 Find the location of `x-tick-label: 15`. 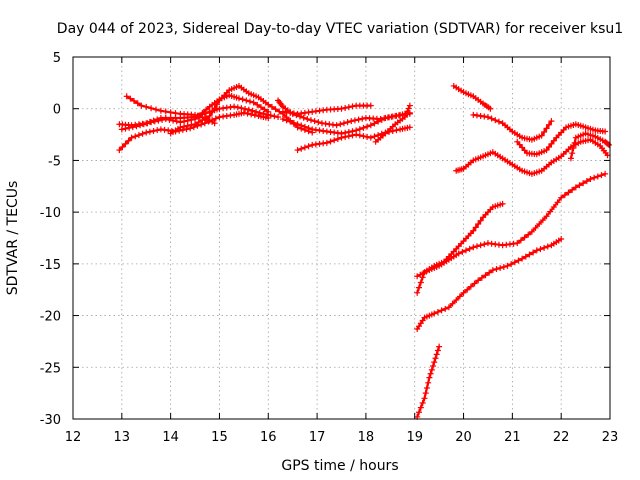

x-tick-label: 15 is located at coordinates (219, 437).